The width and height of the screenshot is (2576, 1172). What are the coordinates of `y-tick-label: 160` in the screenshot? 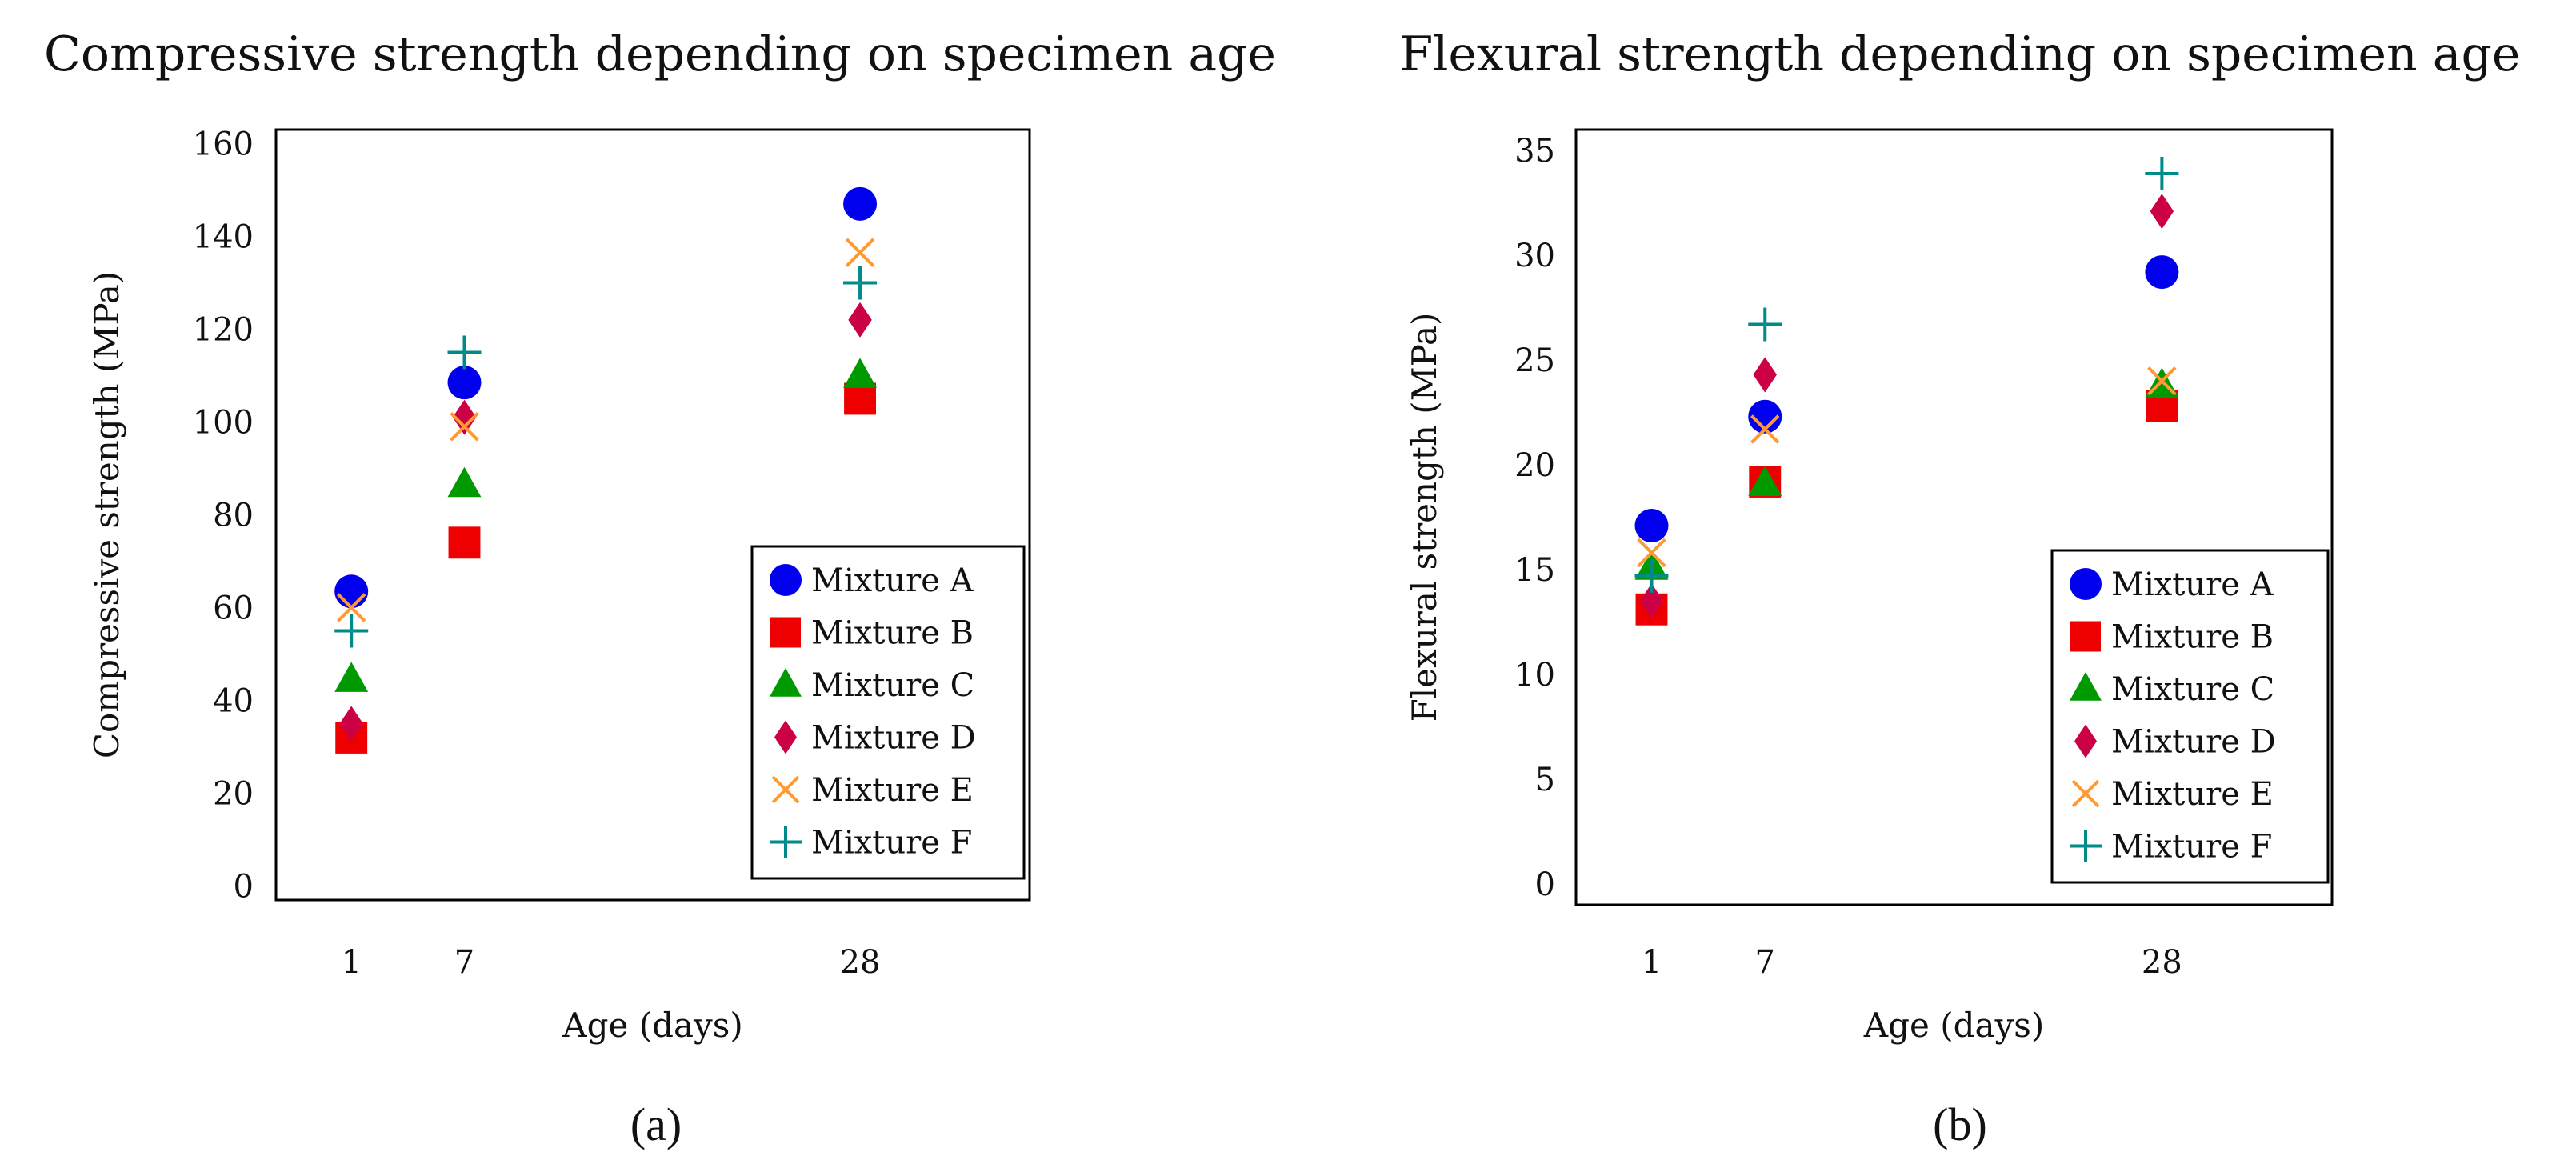 It's located at (223, 144).